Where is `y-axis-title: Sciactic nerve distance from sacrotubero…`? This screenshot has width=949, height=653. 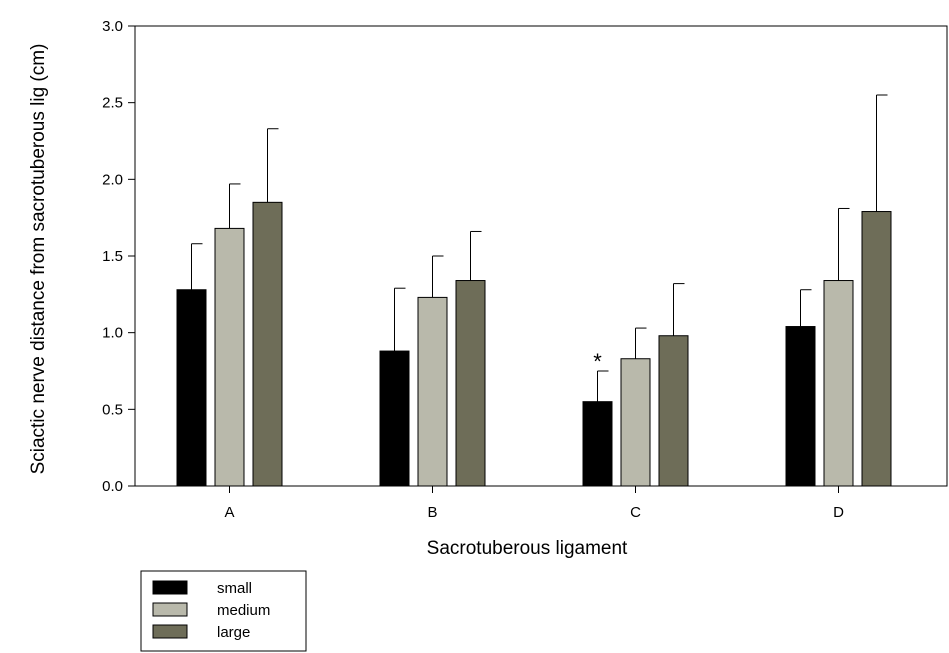 y-axis-title: Sciactic nerve distance from sacrotubero… is located at coordinates (38, 259).